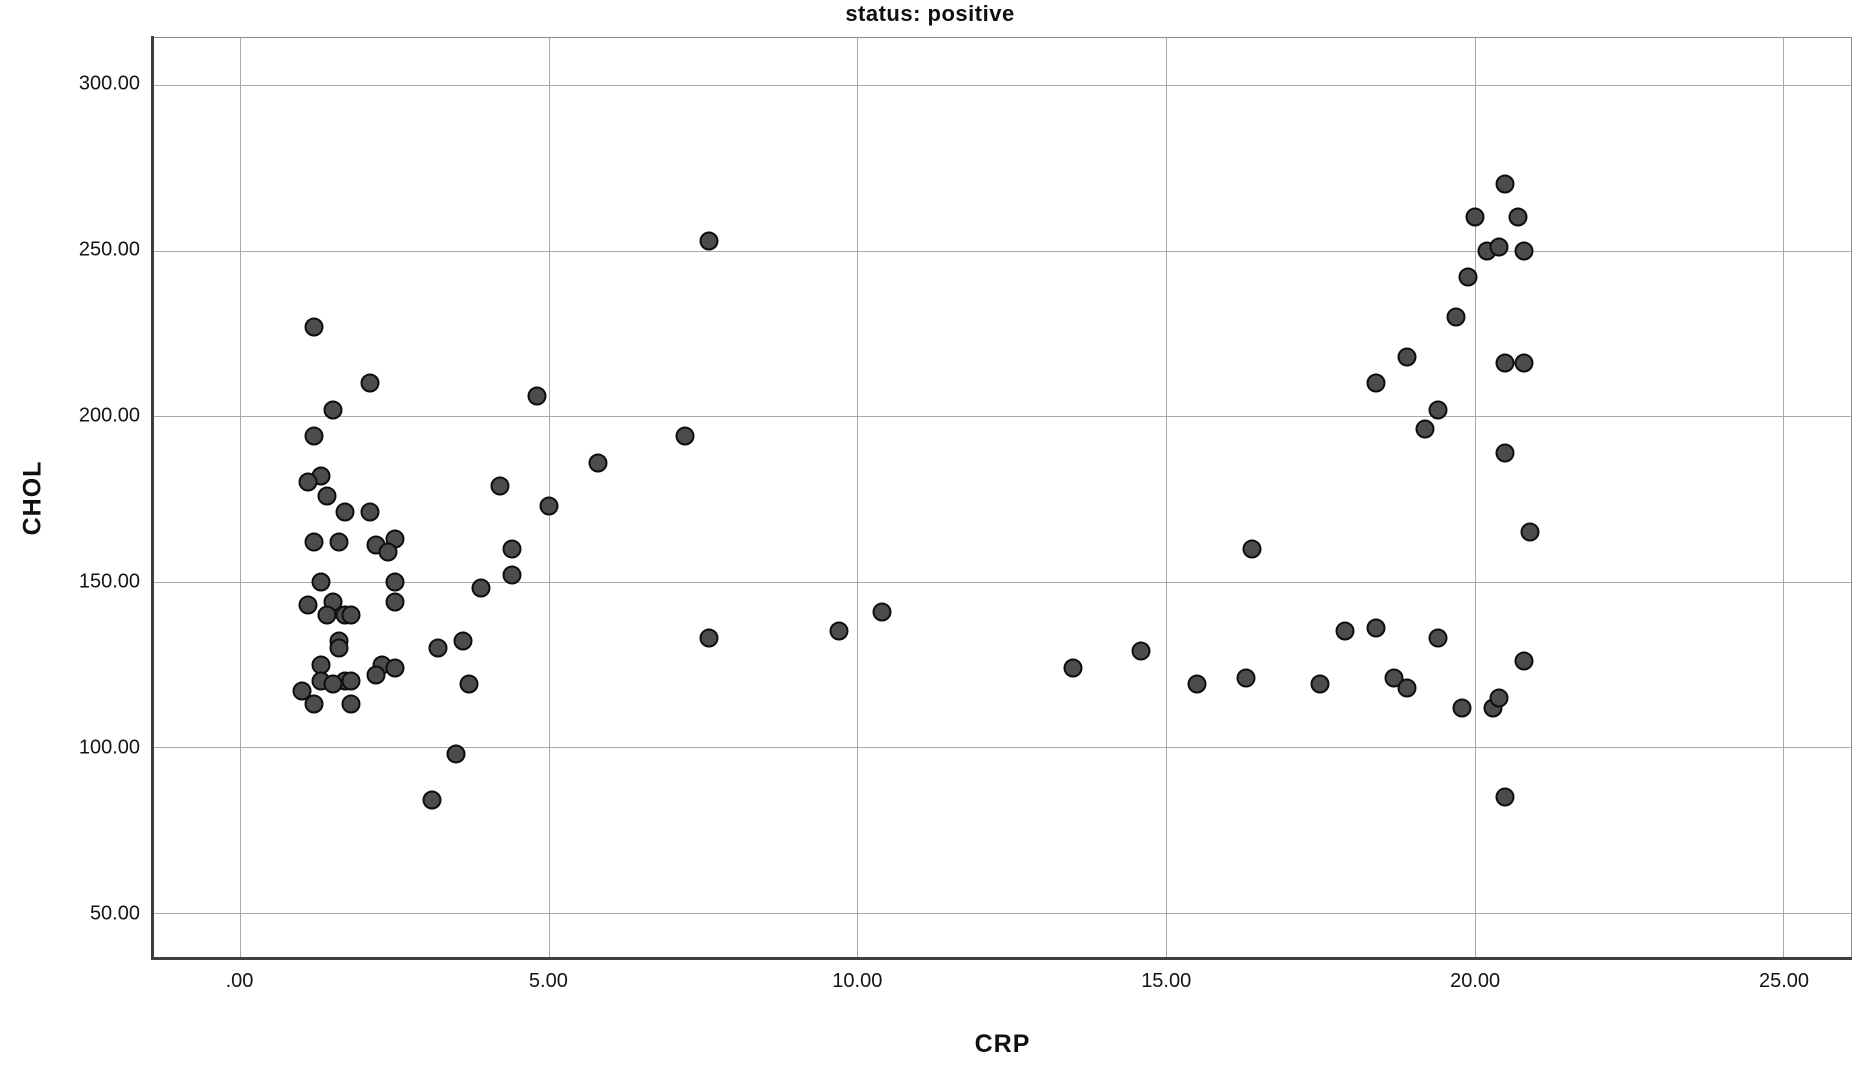  Describe the element at coordinates (109, 249) in the screenshot. I see `y-tick-label: 250.00` at that location.